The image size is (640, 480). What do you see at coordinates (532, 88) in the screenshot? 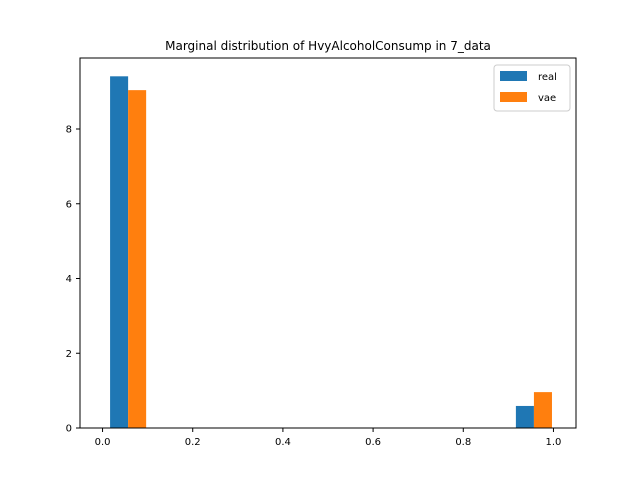
I see `legend: real vae` at bounding box center [532, 88].